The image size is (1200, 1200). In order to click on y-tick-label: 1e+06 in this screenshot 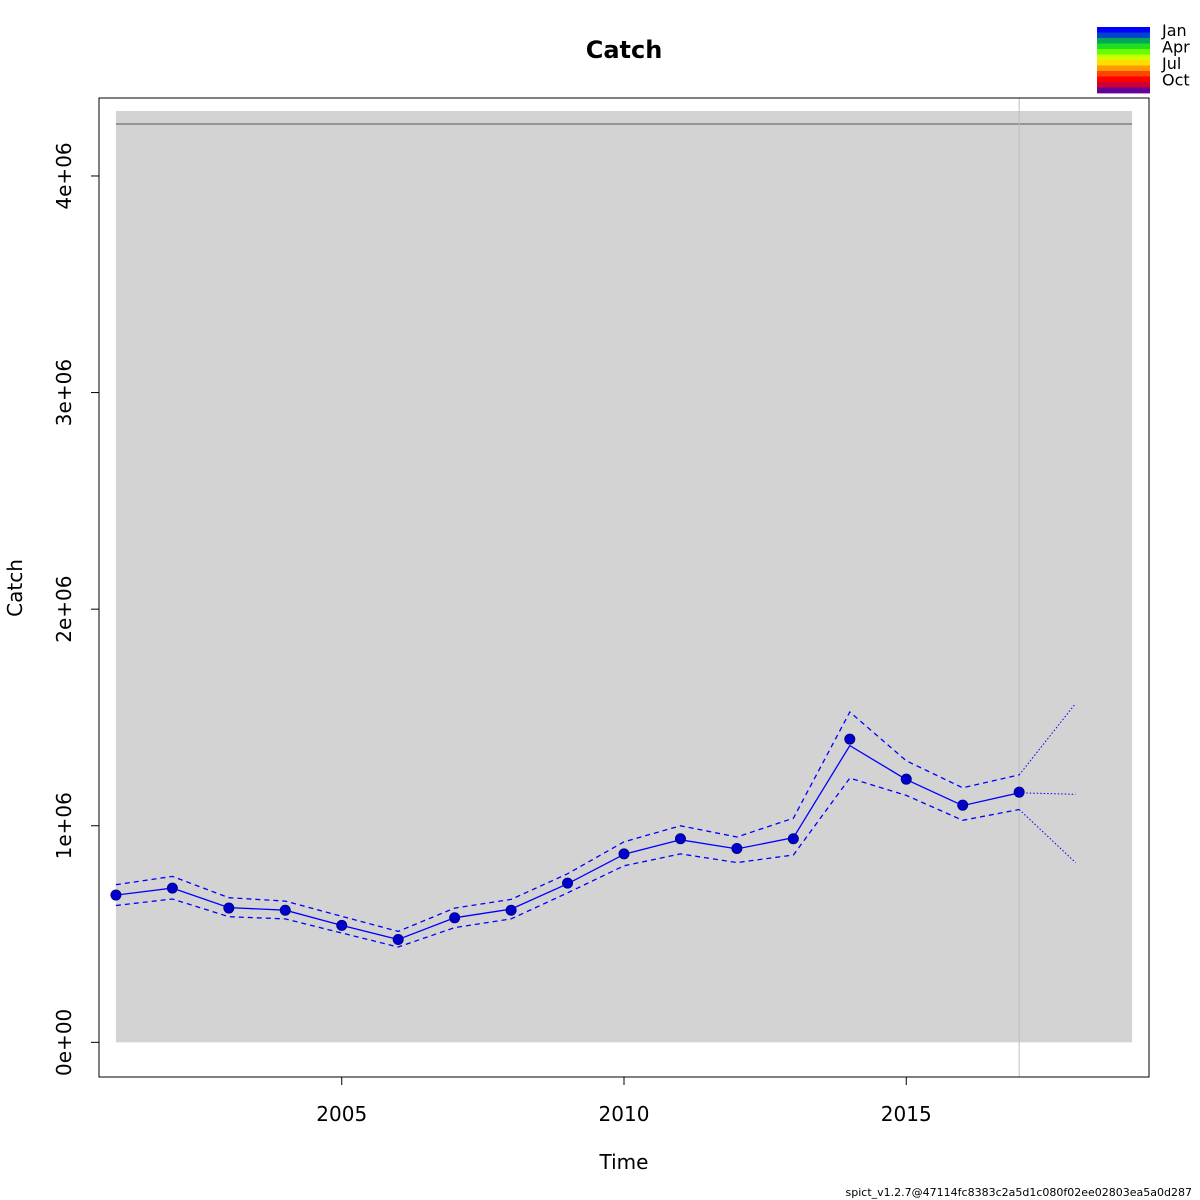, I will do `click(64, 825)`.